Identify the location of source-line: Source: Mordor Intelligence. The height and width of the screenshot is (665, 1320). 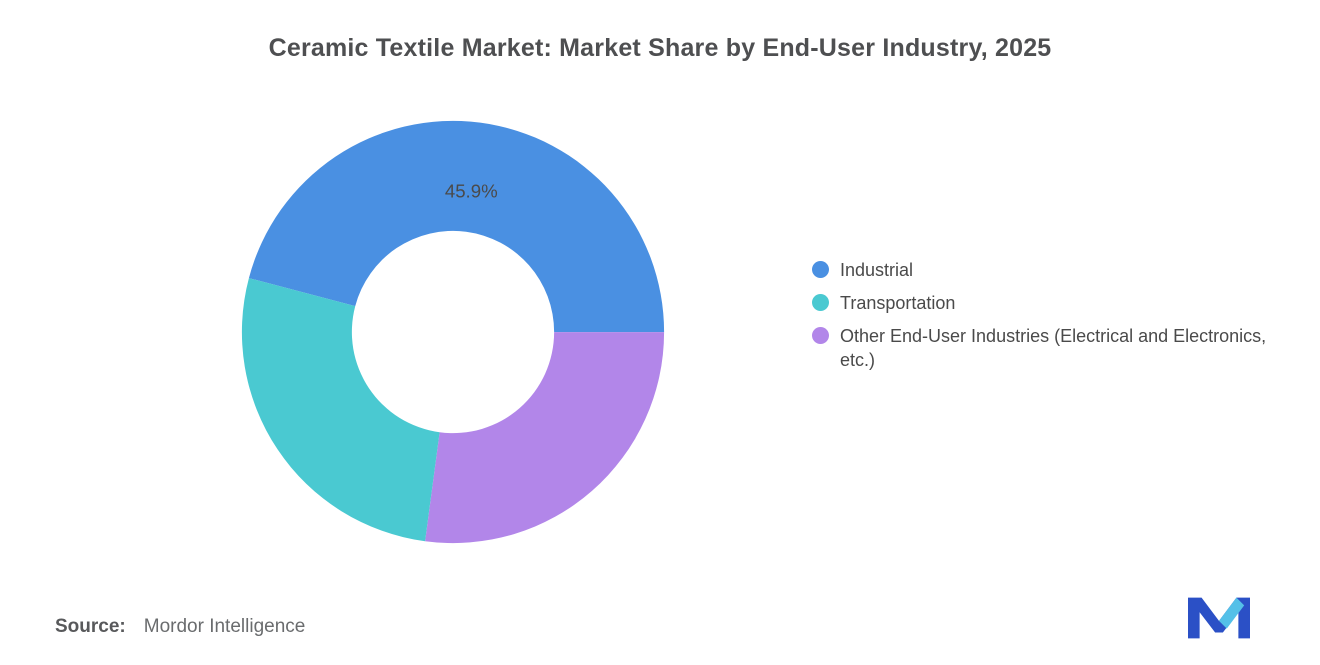
(180, 627).